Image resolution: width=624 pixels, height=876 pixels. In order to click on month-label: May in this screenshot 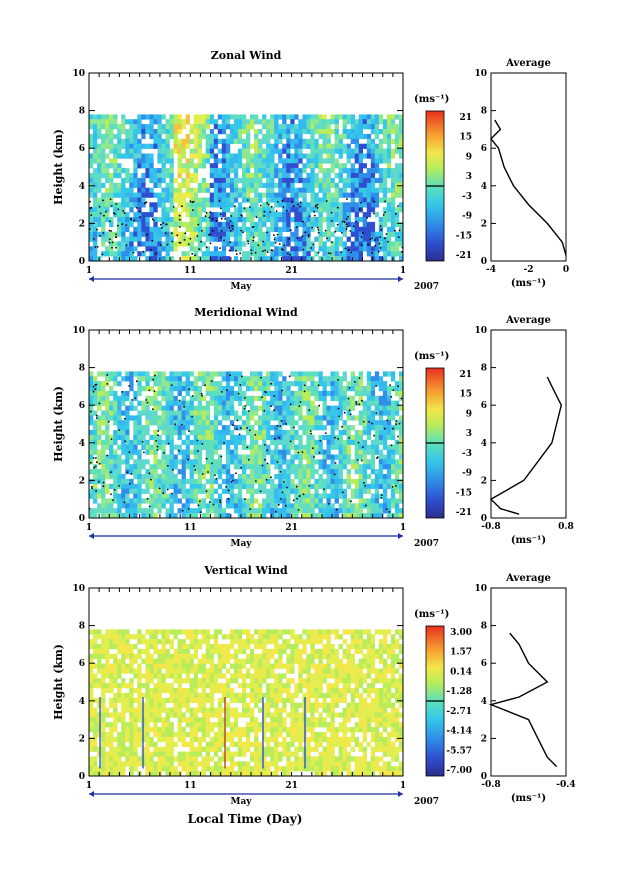, I will do `click(241, 287)`.